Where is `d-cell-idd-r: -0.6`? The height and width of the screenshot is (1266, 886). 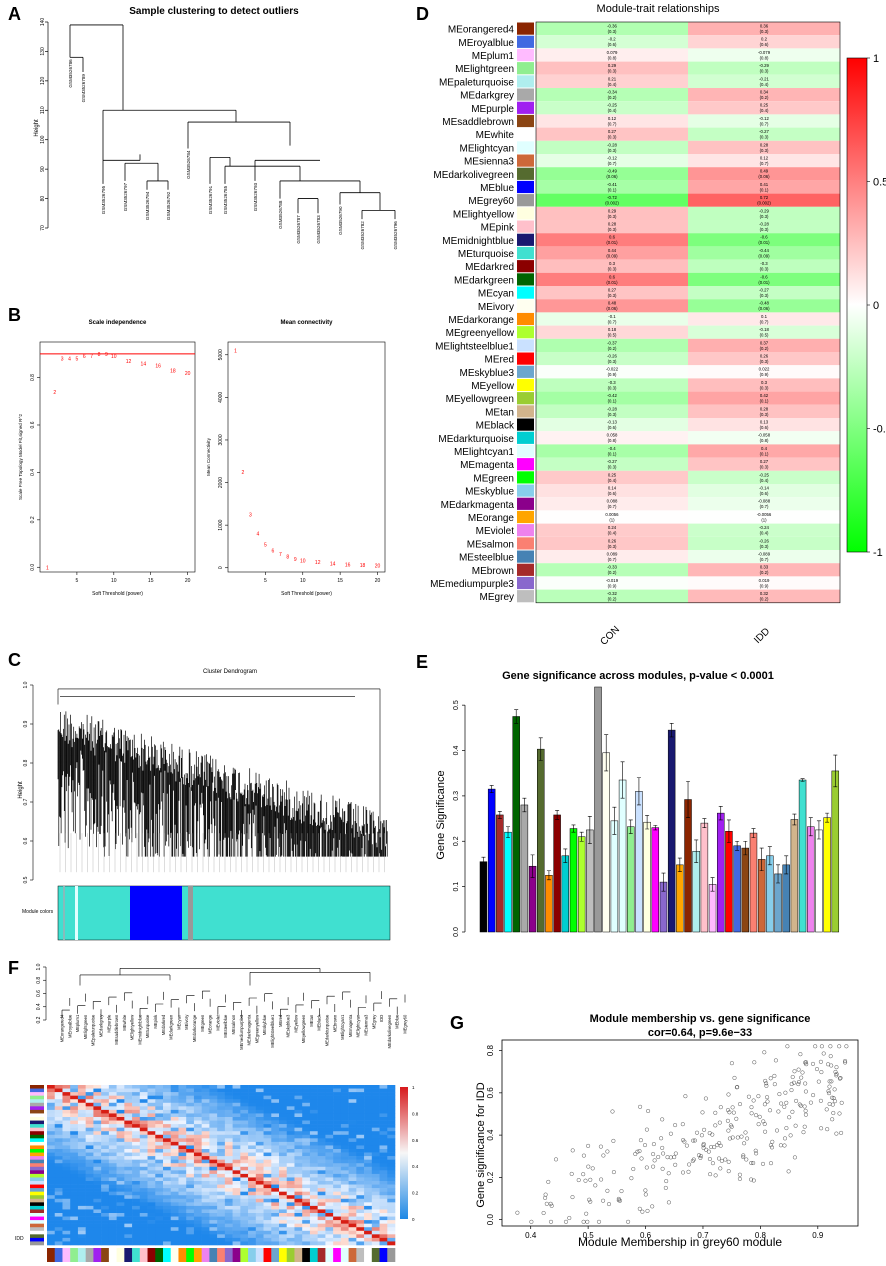
d-cell-idd-r: -0.6 is located at coordinates (764, 237).